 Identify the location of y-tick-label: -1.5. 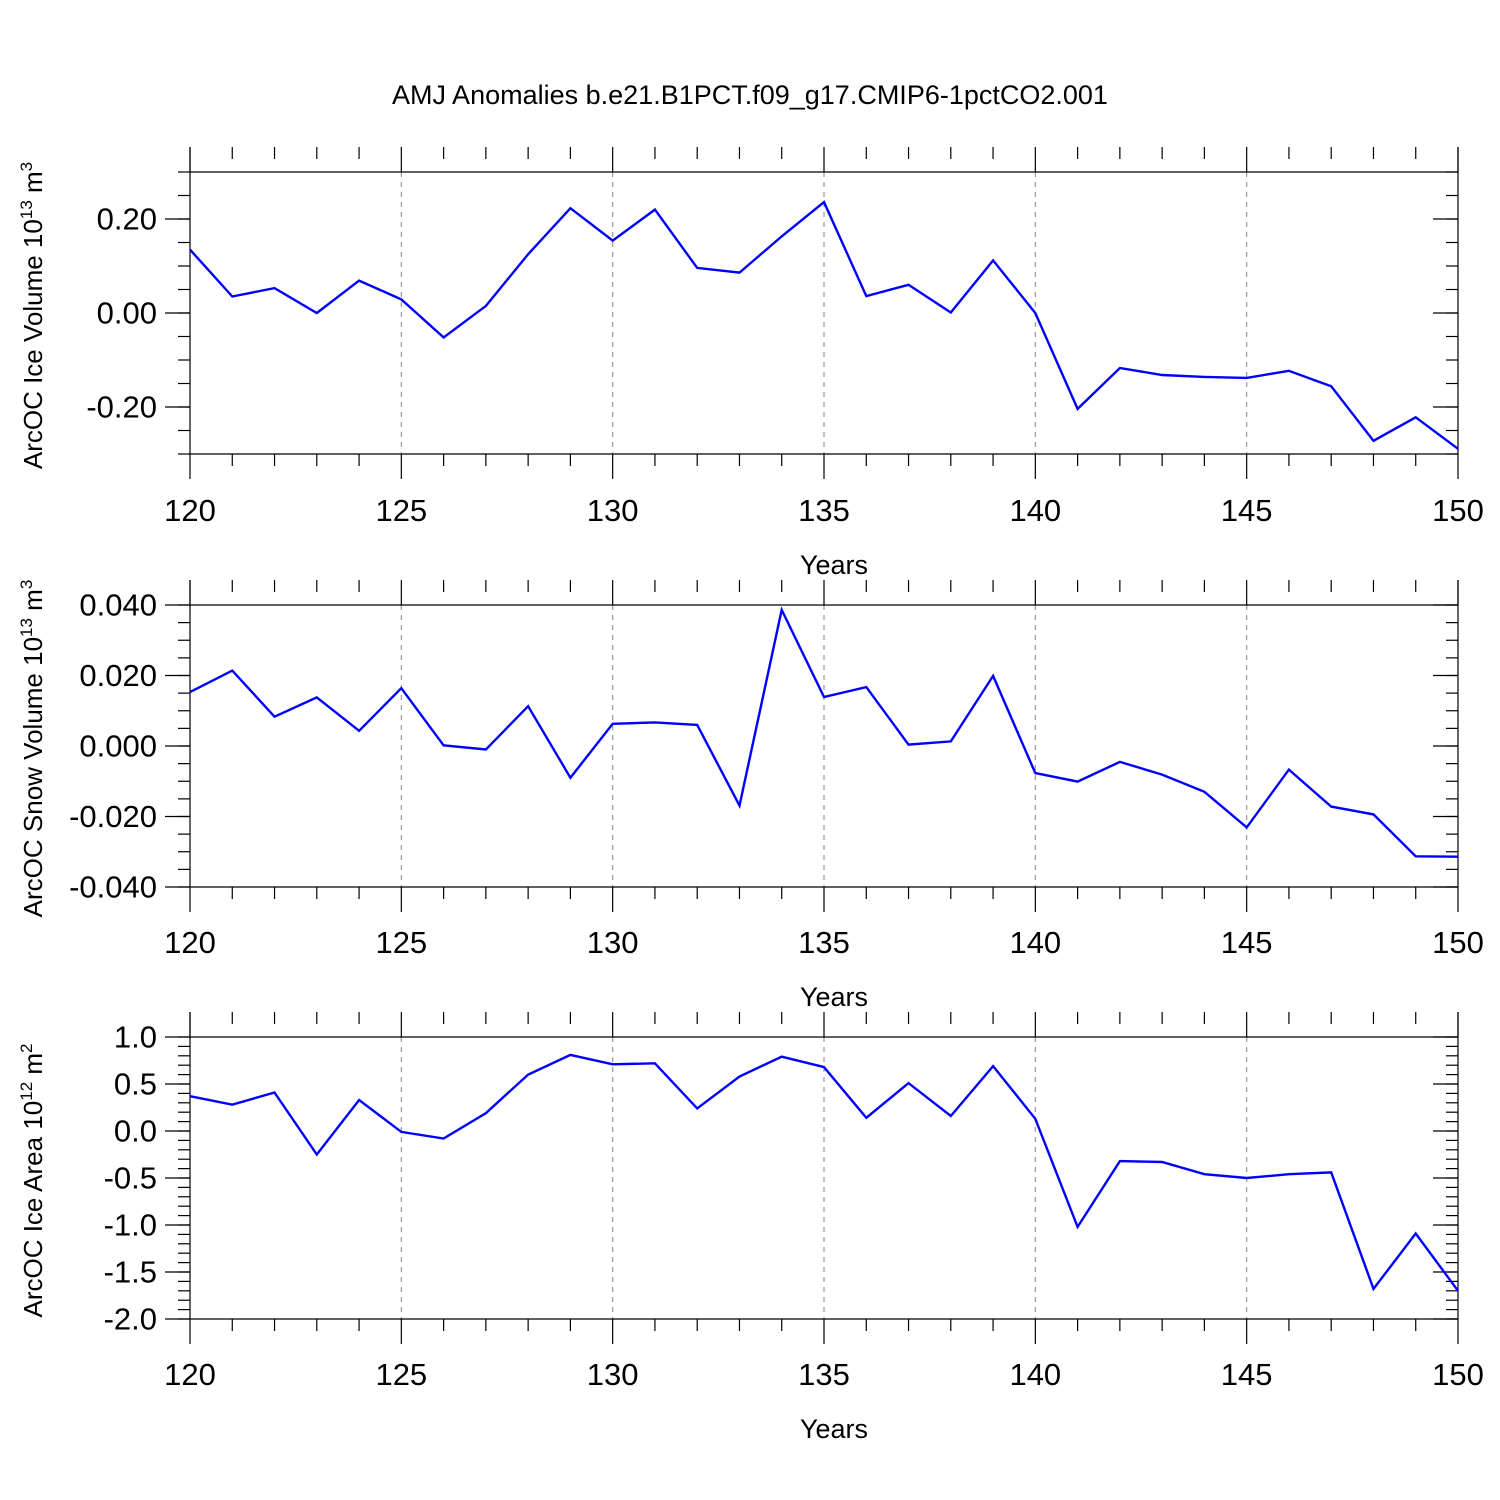
(130, 1272).